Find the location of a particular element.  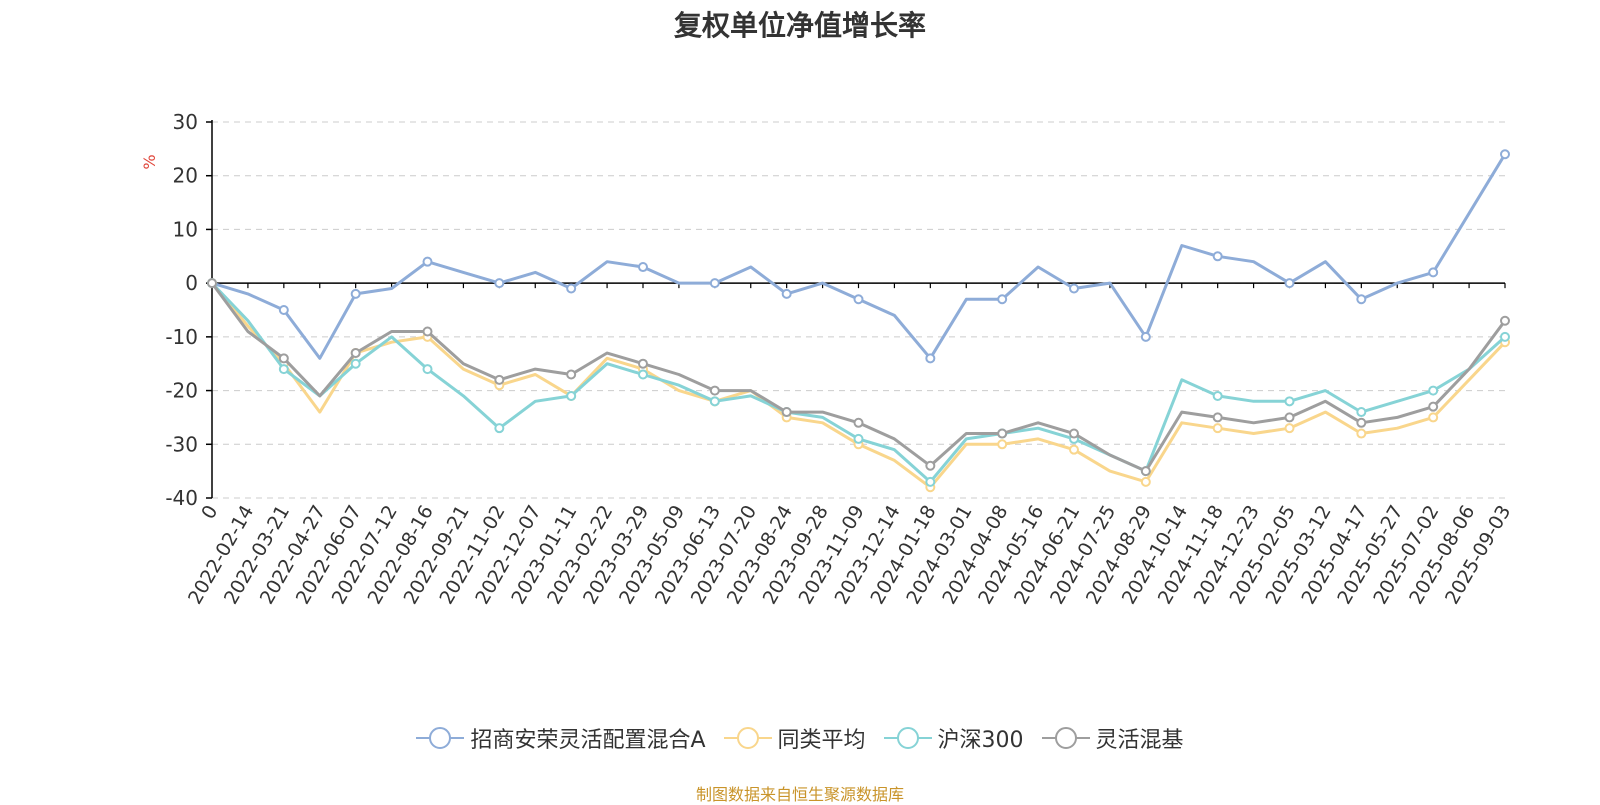

y-tick-label: -40 is located at coordinates (181, 498).